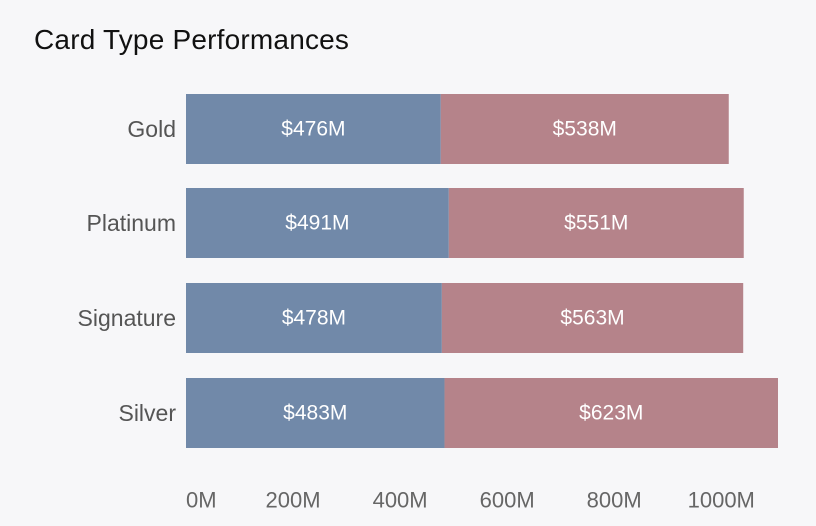 Image resolution: width=816 pixels, height=526 pixels. Describe the element at coordinates (151, 129) in the screenshot. I see `category-label-gold: Gold` at that location.